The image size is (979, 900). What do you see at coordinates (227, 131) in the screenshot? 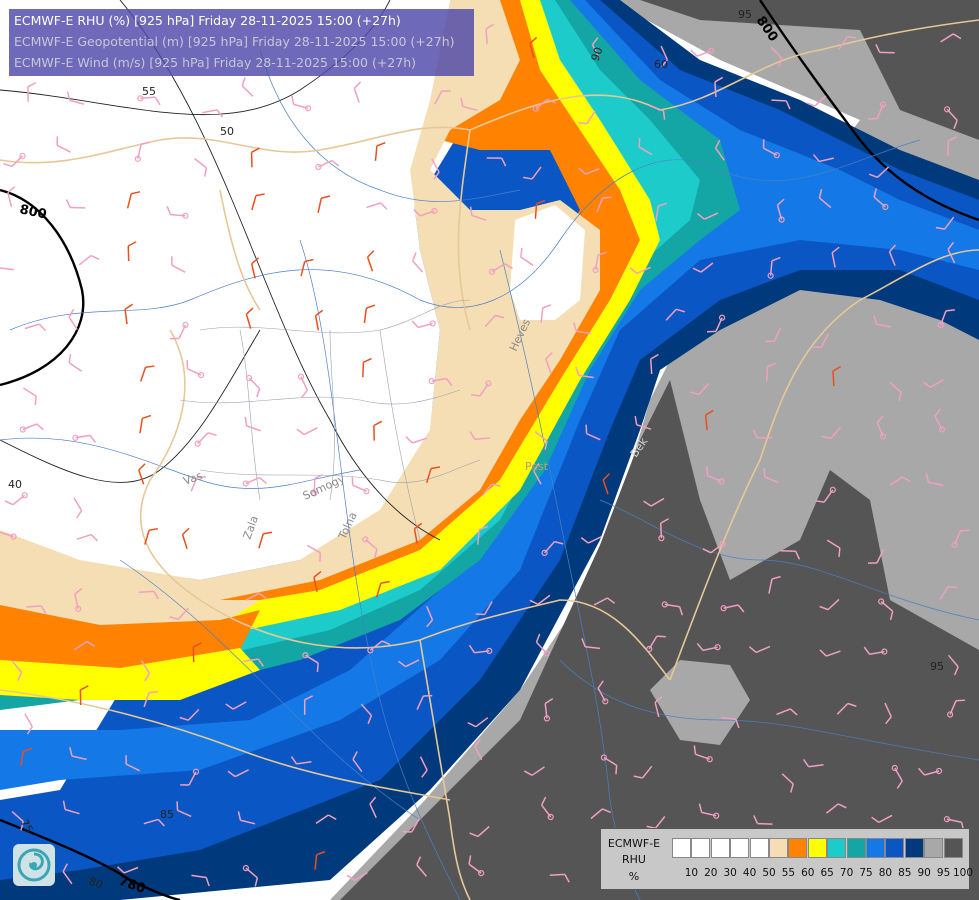
I see `label-rhu-50: 50` at bounding box center [227, 131].